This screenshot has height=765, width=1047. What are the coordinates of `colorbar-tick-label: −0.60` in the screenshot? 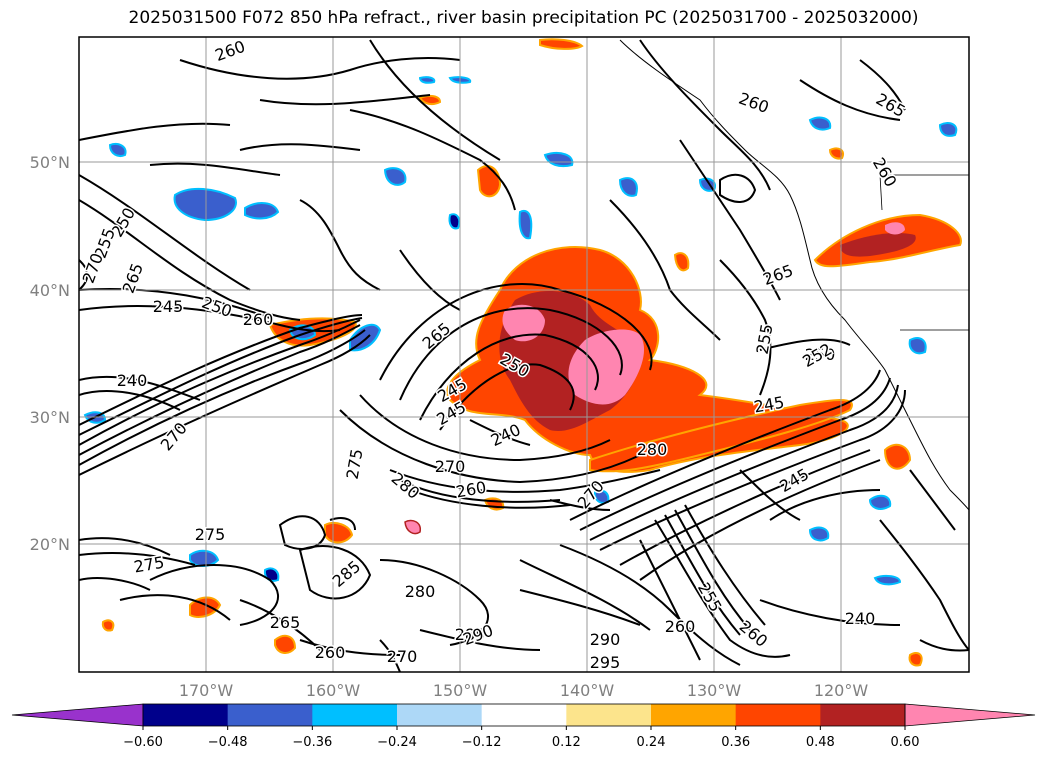 It's located at (143, 742).